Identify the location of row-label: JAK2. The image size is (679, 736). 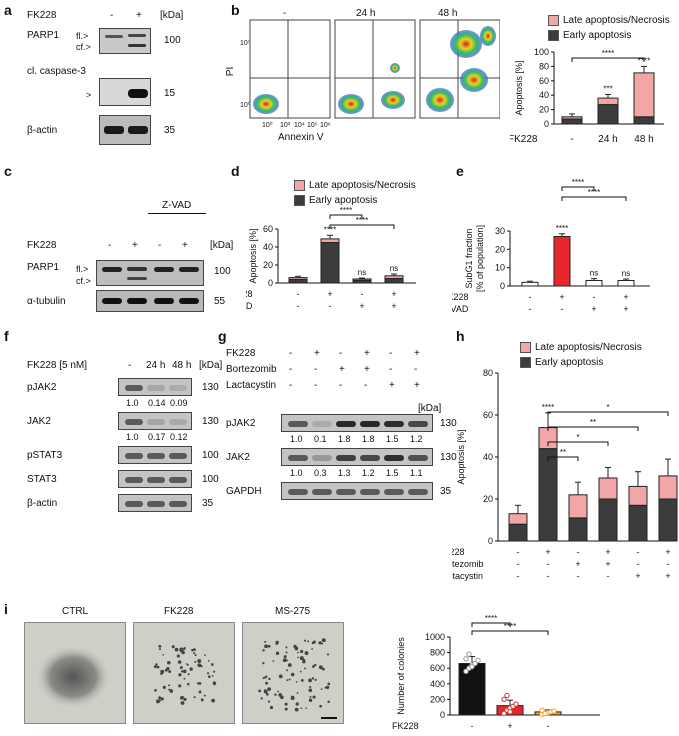
(238, 457).